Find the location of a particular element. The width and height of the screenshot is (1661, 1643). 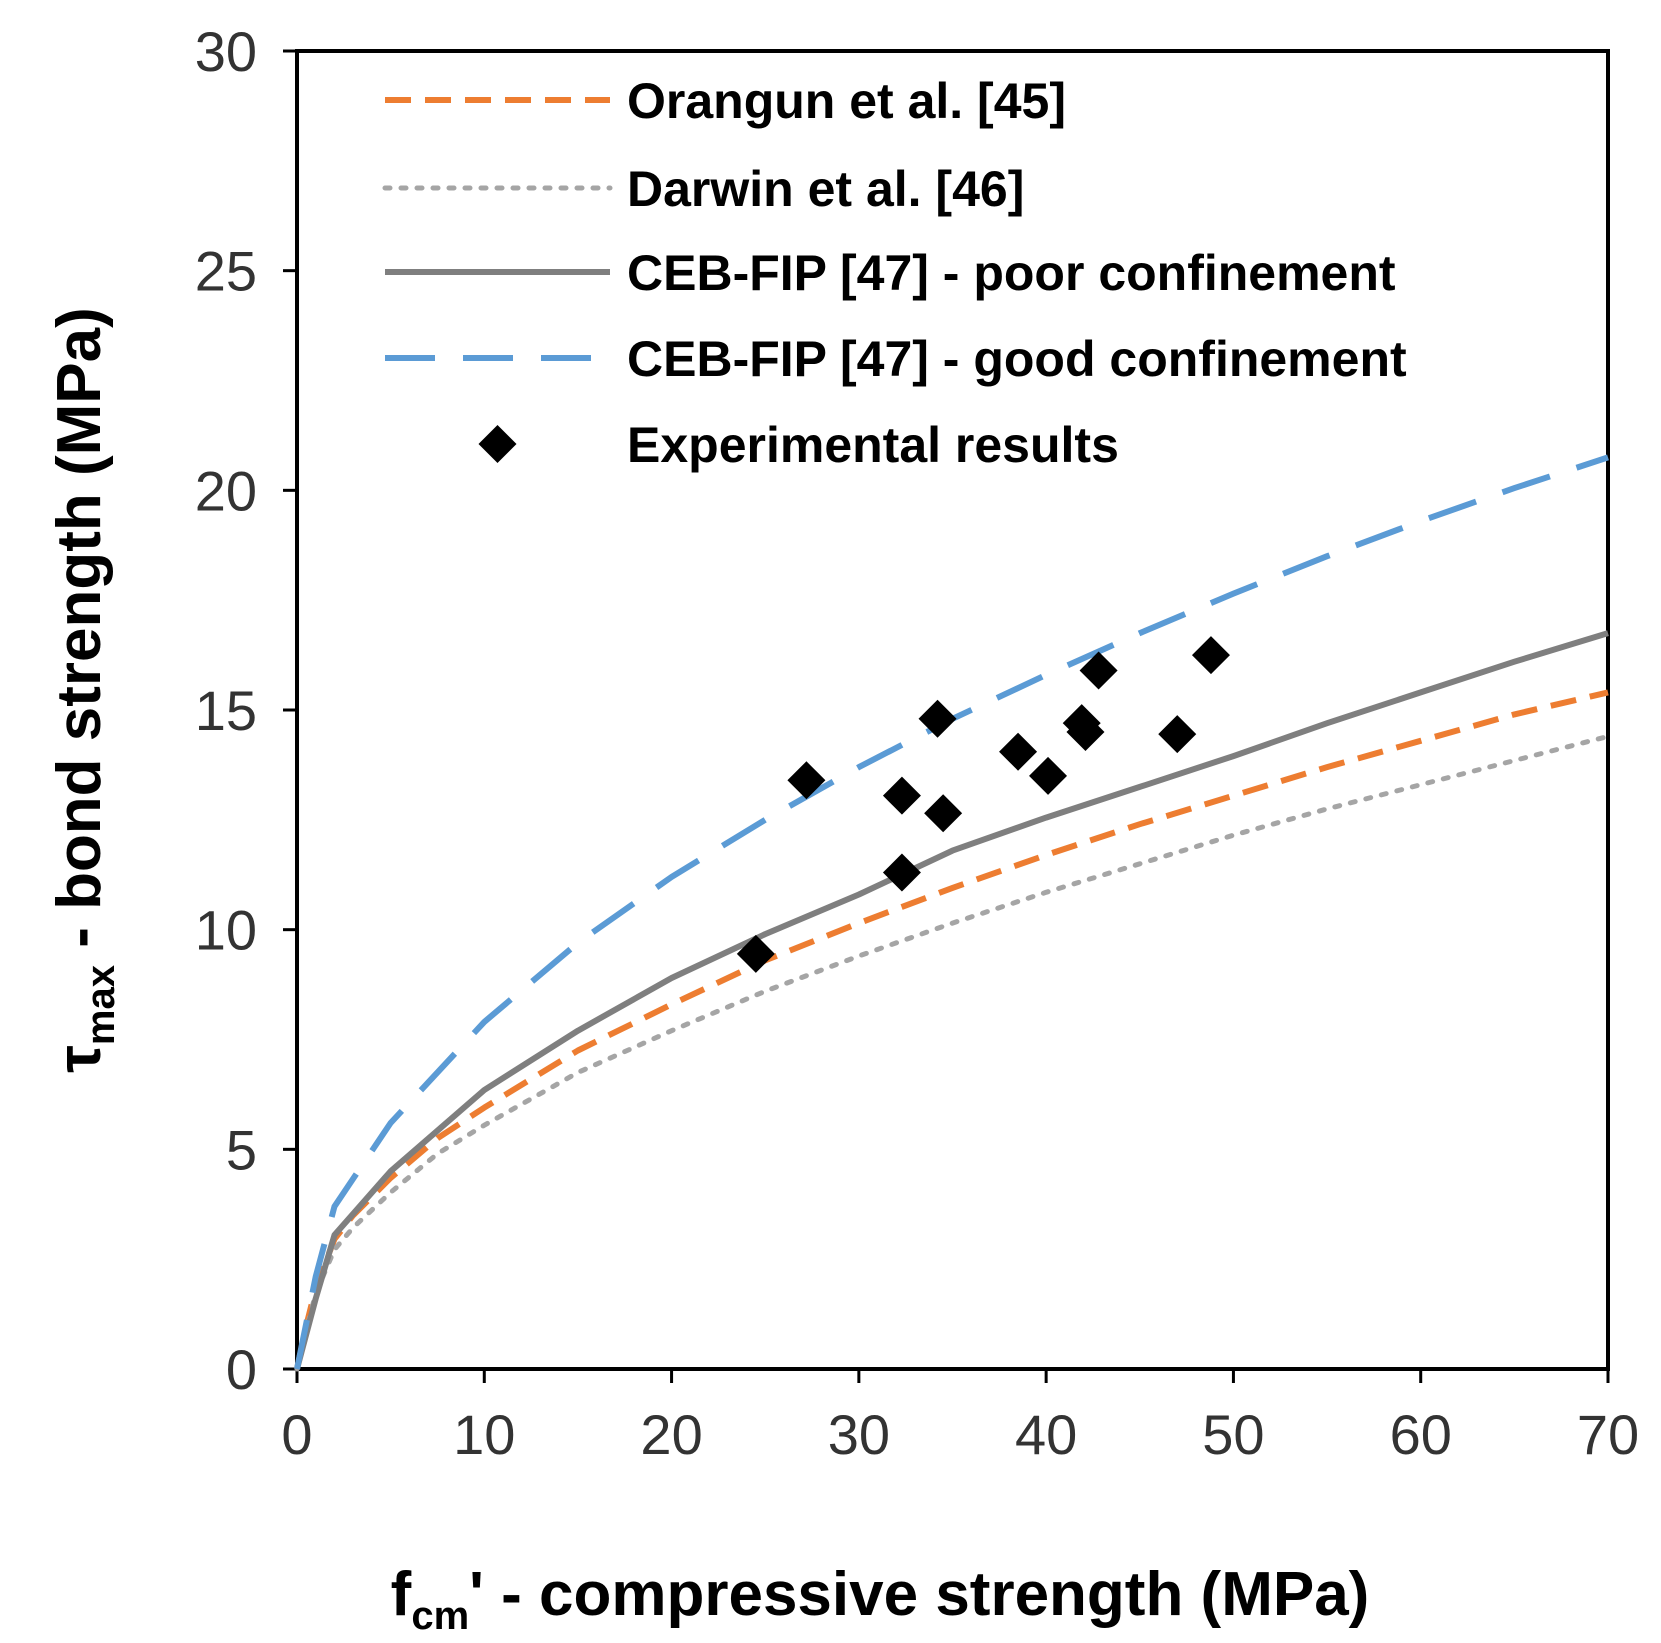

x-tick-label: 30 is located at coordinates (859, 1434).